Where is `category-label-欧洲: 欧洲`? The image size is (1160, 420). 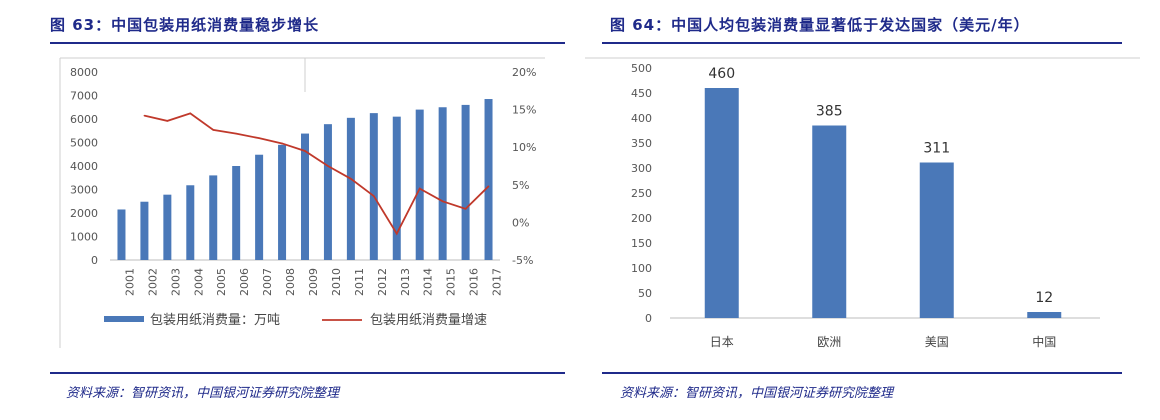 category-label-欧洲: 欧洲 is located at coordinates (829, 342).